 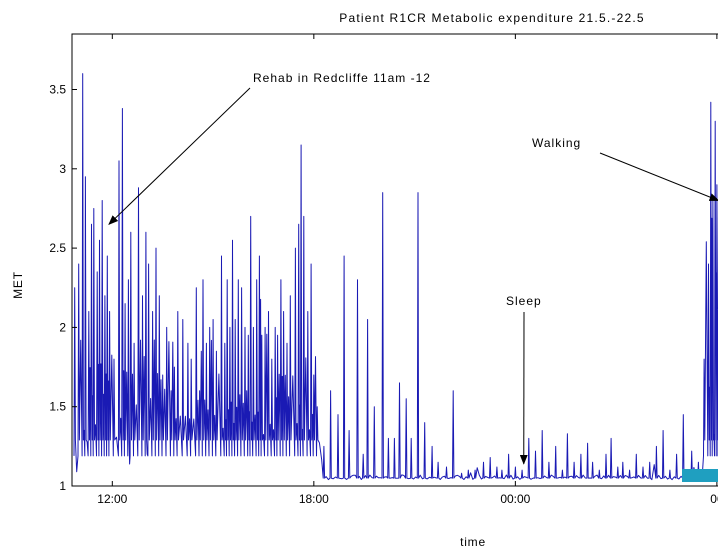 What do you see at coordinates (314, 499) in the screenshot?
I see `x-tick-label: 18:00` at bounding box center [314, 499].